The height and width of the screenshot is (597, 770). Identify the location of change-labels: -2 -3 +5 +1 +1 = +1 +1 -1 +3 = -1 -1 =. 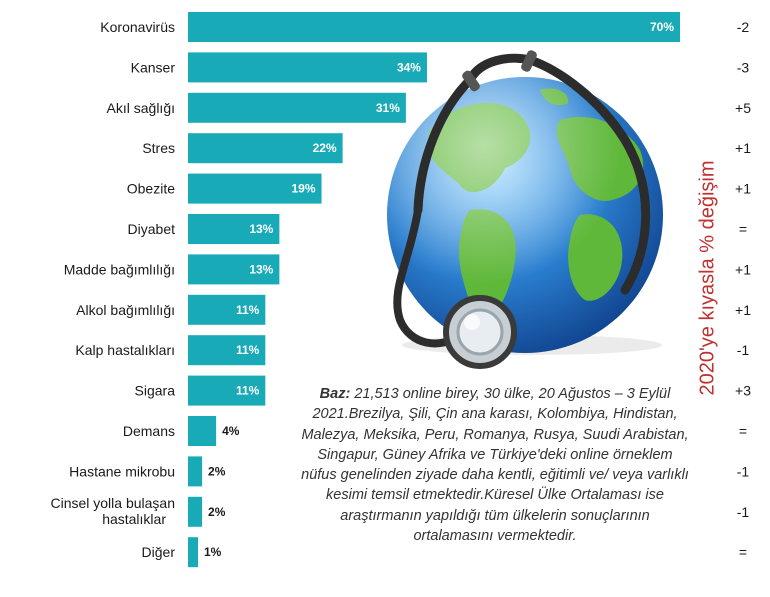
(743, 289).